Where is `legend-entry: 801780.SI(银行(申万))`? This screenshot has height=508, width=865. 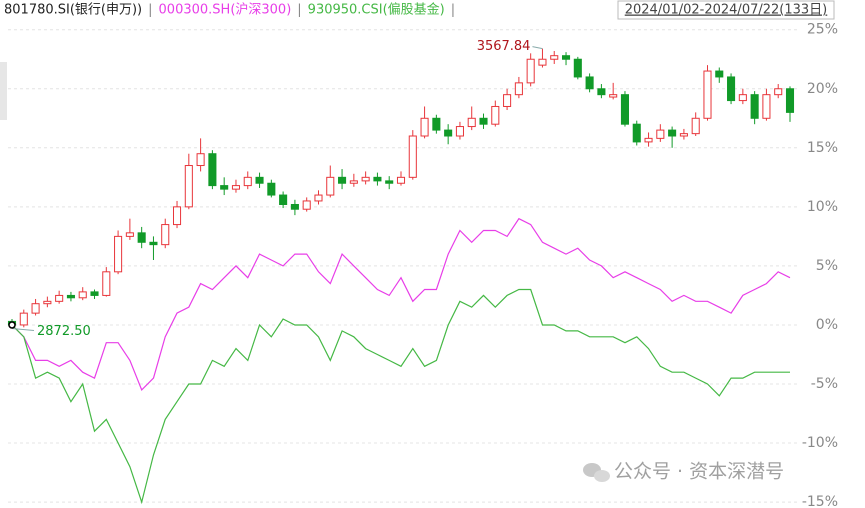
legend-entry: 801780.SI(银行(申万)) is located at coordinates (73, 10).